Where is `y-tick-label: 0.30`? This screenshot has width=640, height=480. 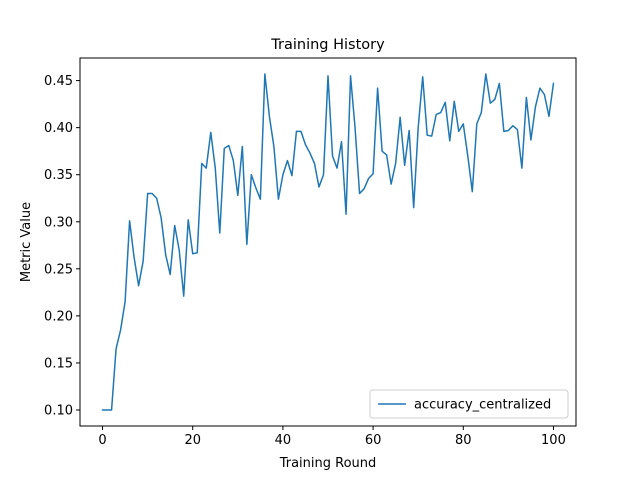 y-tick-label: 0.30 is located at coordinates (58, 222).